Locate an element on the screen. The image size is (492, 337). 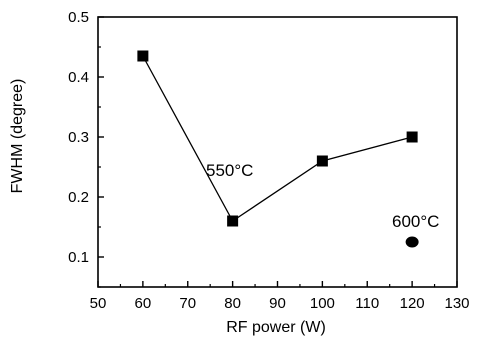
x-tick-label: 80 is located at coordinates (232, 303).